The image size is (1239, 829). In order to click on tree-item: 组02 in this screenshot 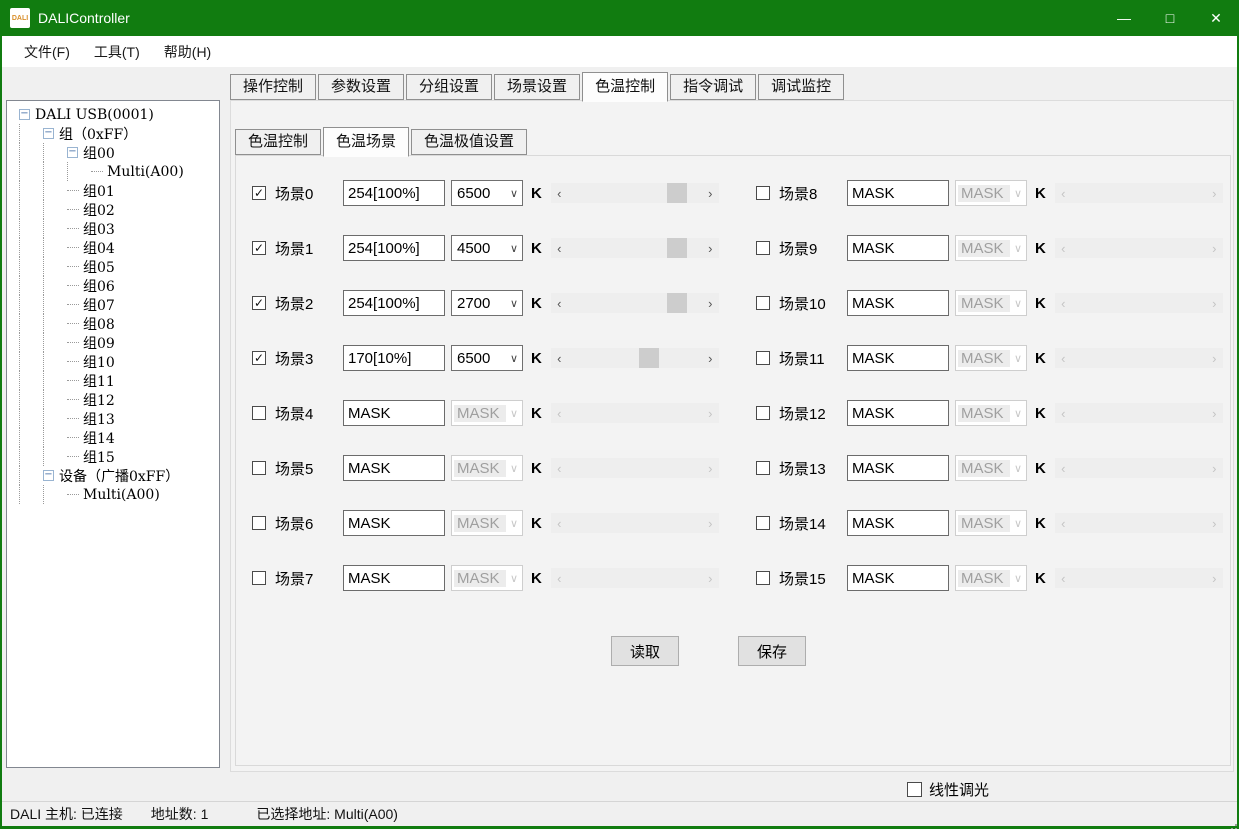, I will do `click(113, 209)`.